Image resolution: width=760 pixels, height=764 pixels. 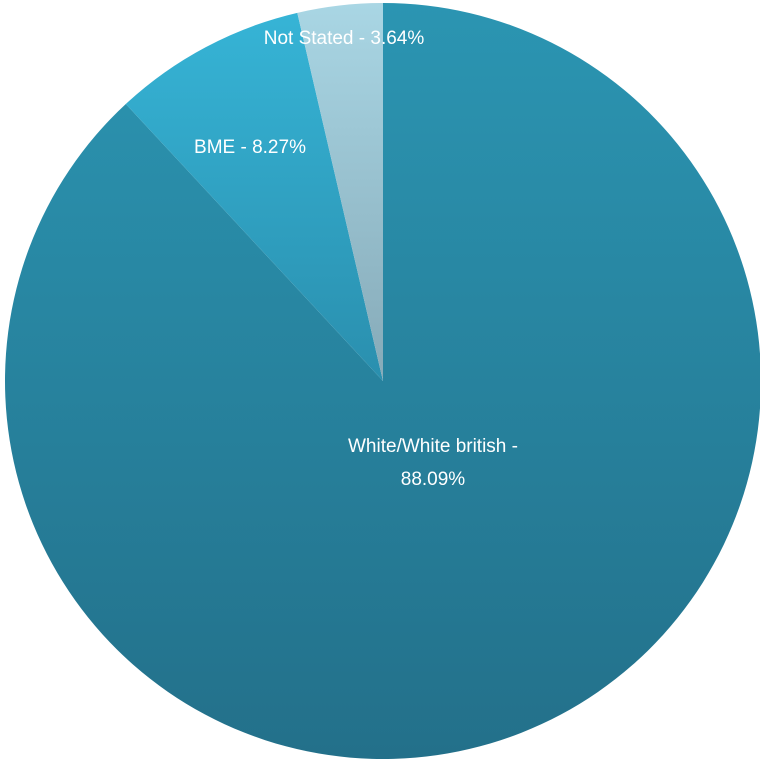 I want to click on label-bme: BME - 8.27%, so click(x=250, y=147).